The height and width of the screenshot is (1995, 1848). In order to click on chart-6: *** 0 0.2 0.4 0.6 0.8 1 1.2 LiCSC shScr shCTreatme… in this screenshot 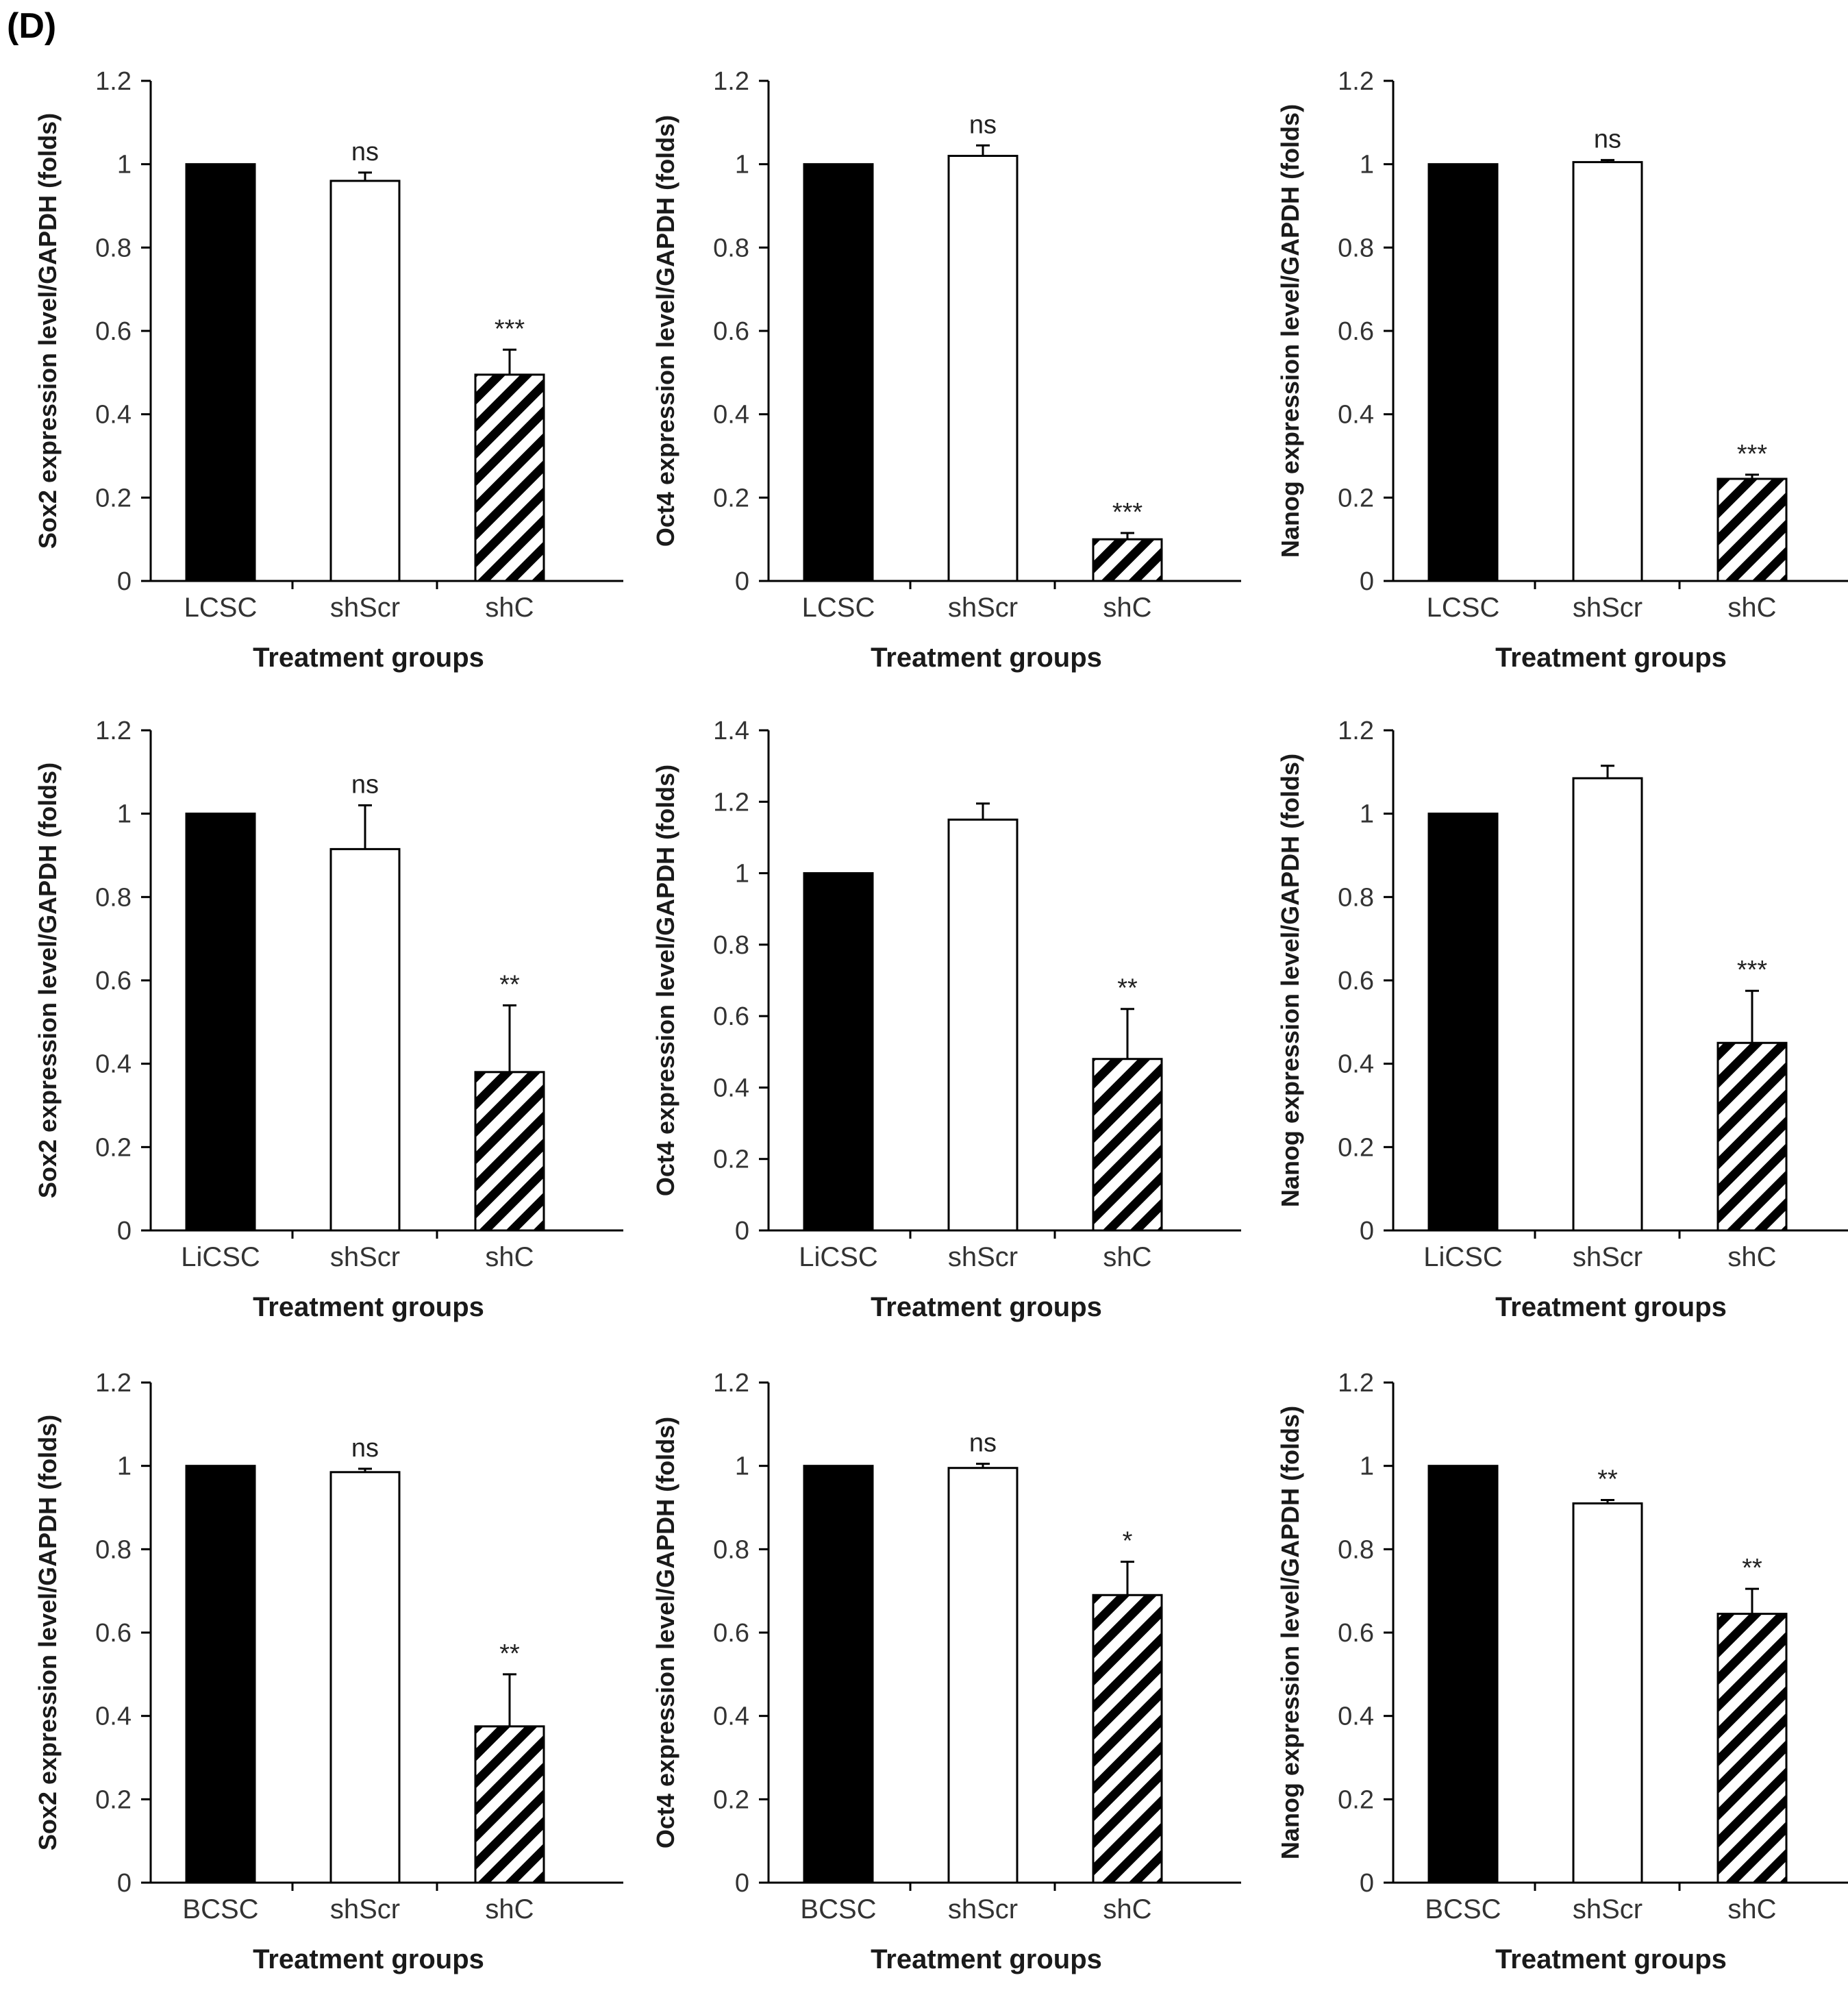, I will do `click(1562, 1020)`.